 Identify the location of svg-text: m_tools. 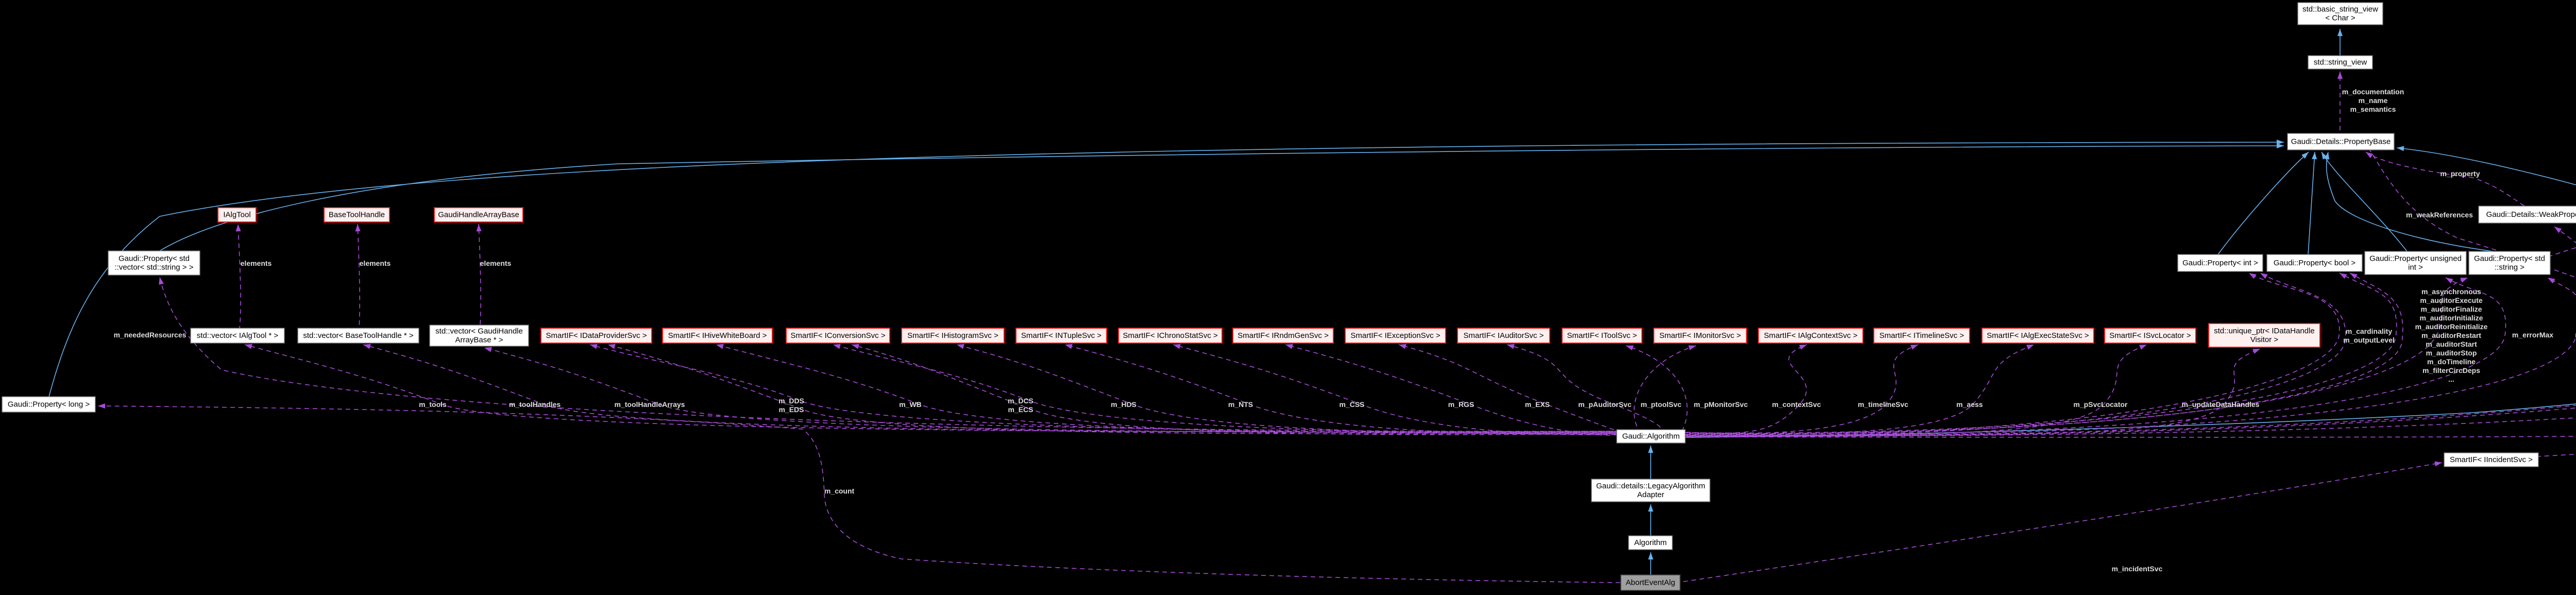
(433, 404).